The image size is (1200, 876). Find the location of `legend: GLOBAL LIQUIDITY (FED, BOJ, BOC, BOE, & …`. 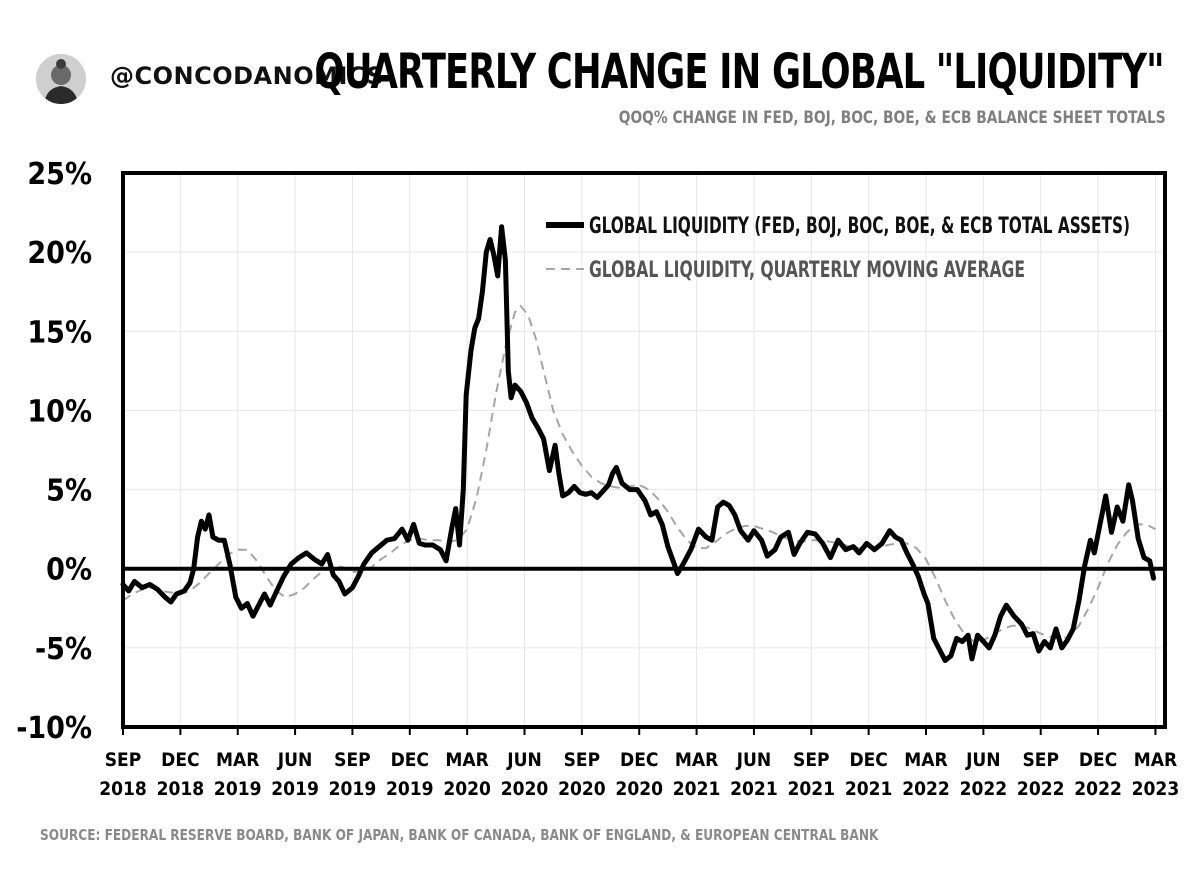

legend: GLOBAL LIQUIDITY (FED, BOJ, BOC, BOE, & … is located at coordinates (838, 248).